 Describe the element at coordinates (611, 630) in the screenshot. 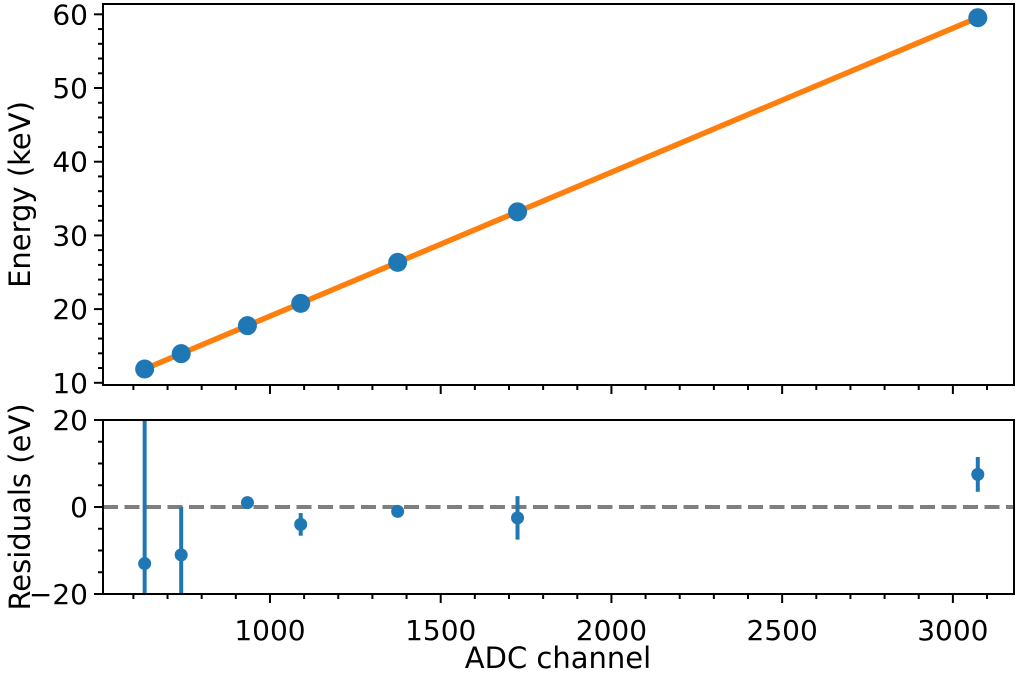

I see `x-tick-label: 2000` at that location.